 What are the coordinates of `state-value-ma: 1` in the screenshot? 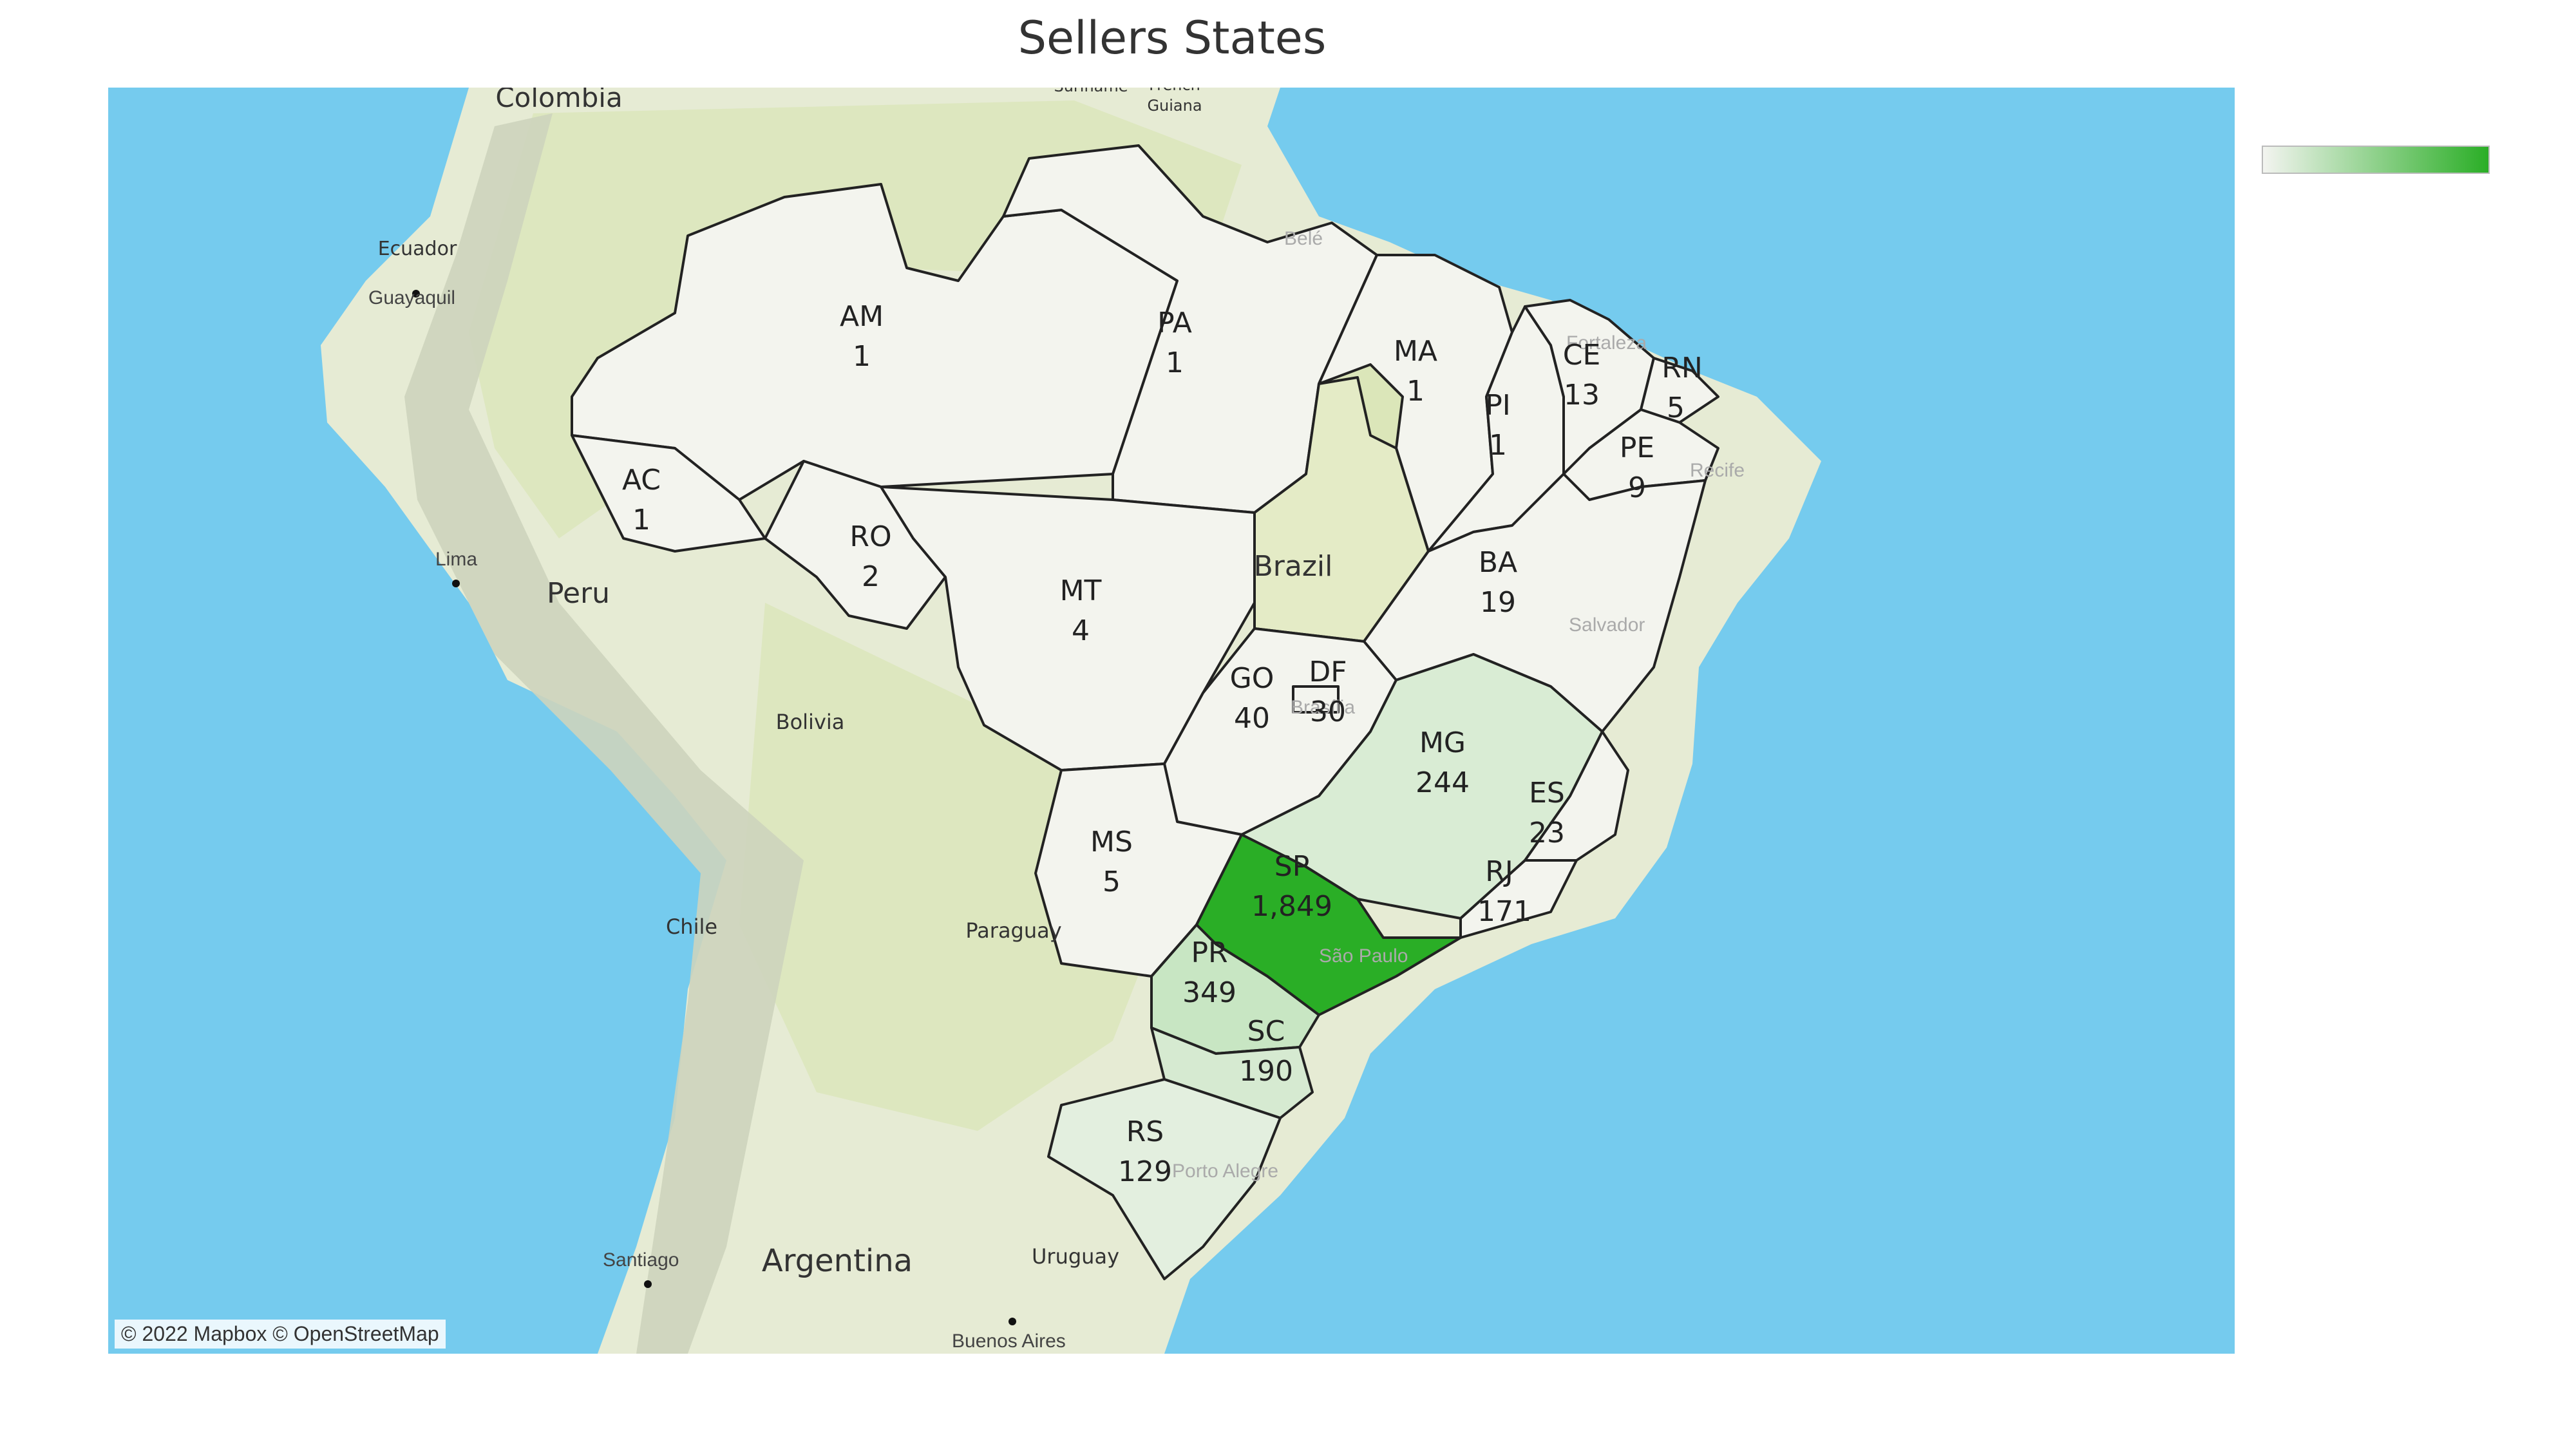 It's located at (1415, 391).